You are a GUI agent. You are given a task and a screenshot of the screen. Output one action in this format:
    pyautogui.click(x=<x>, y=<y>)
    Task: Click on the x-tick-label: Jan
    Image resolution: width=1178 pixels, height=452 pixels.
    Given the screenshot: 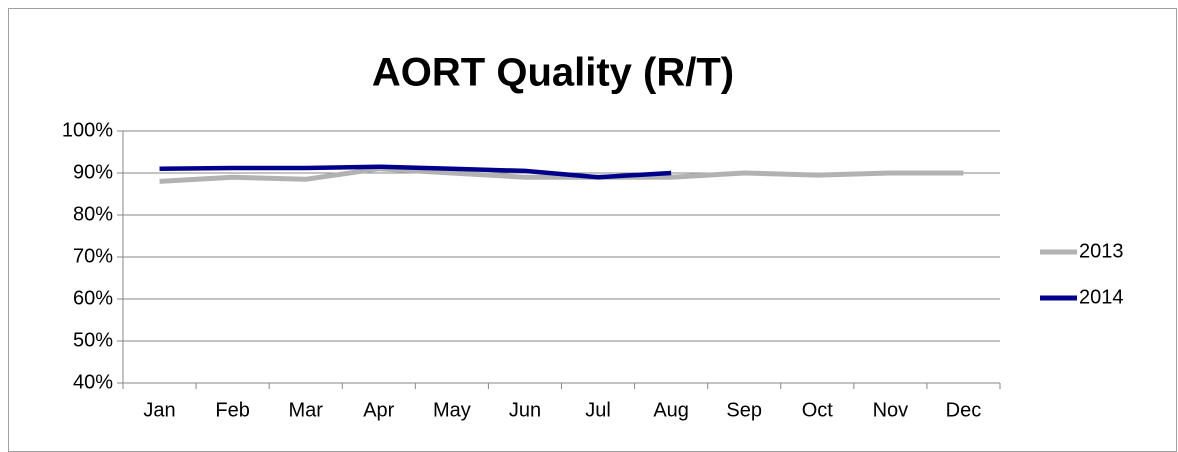 What is the action you would take?
    pyautogui.click(x=159, y=410)
    